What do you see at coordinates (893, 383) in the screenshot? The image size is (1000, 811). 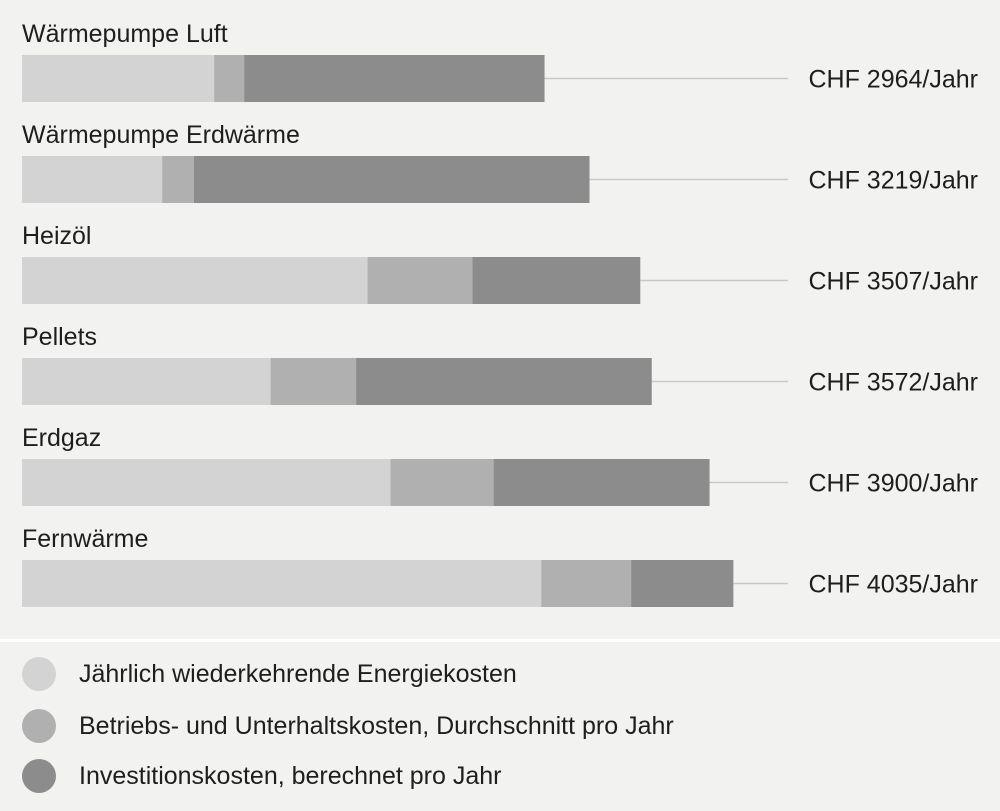 I see `total-label-pellets: CHF 3572/Jahr` at bounding box center [893, 383].